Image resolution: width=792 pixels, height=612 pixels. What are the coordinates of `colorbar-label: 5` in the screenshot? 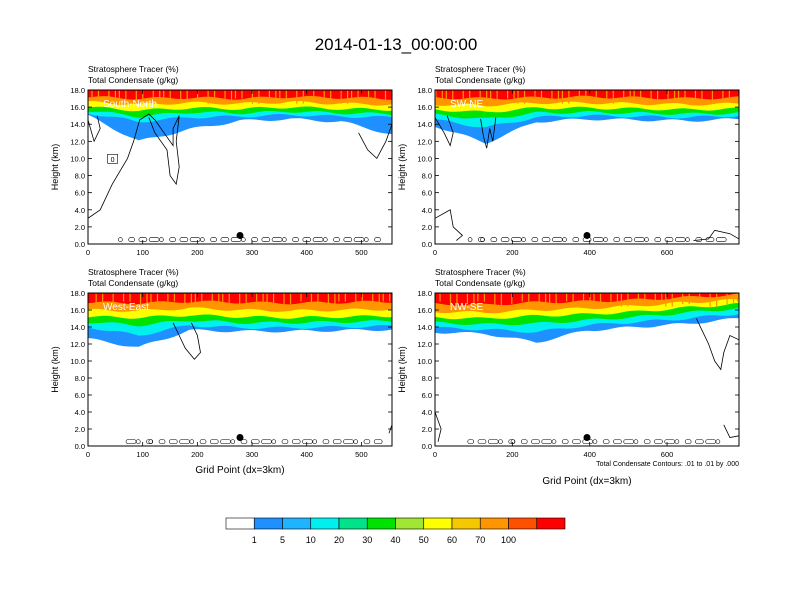 It's located at (282, 540).